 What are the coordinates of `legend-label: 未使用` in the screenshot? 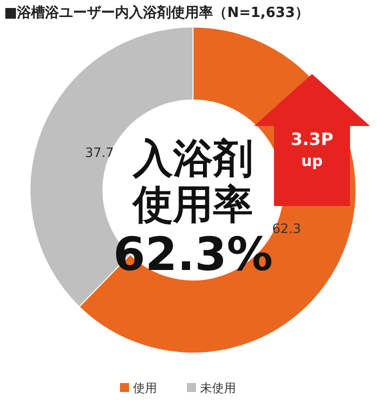 It's located at (218, 388).